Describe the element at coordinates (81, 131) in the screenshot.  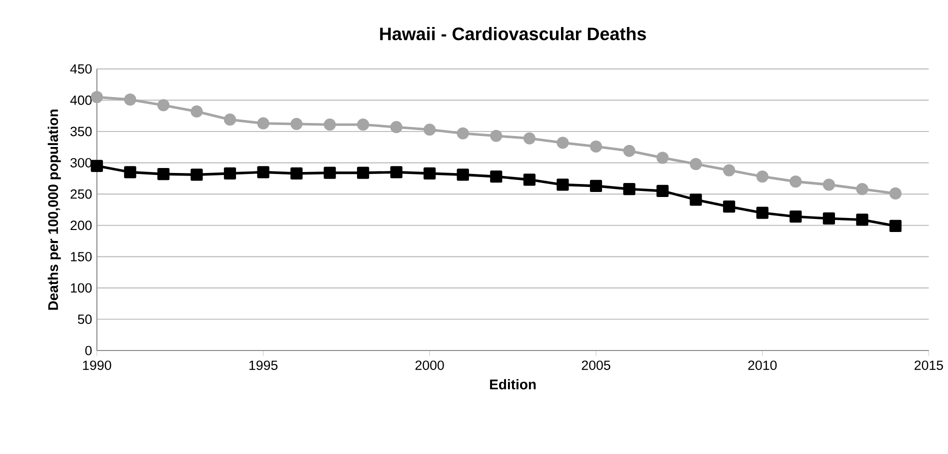
I see `y-tick-label: 350` at that location.